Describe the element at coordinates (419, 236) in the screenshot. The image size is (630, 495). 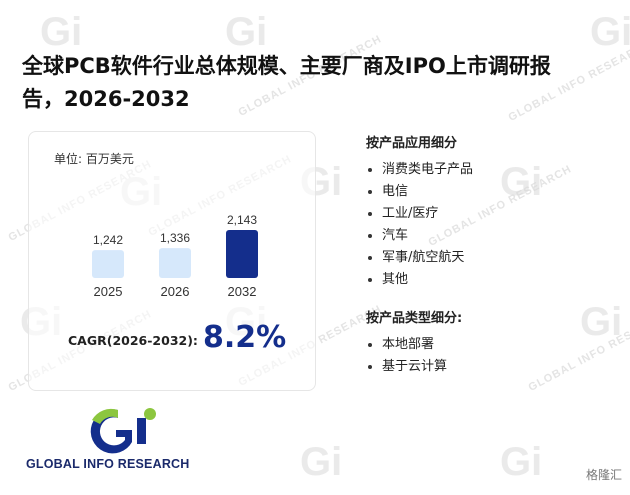
I see `application-item: 汽车` at that location.